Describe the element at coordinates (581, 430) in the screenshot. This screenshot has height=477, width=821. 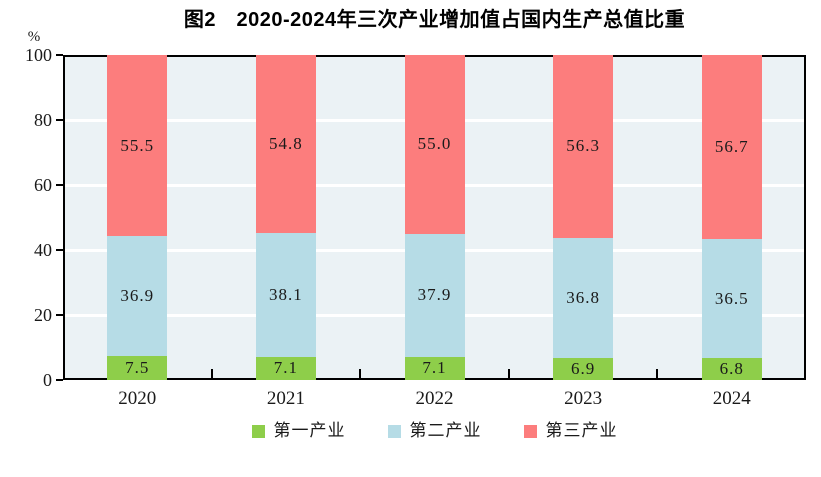
I see `legend-label: 第三产业` at that location.